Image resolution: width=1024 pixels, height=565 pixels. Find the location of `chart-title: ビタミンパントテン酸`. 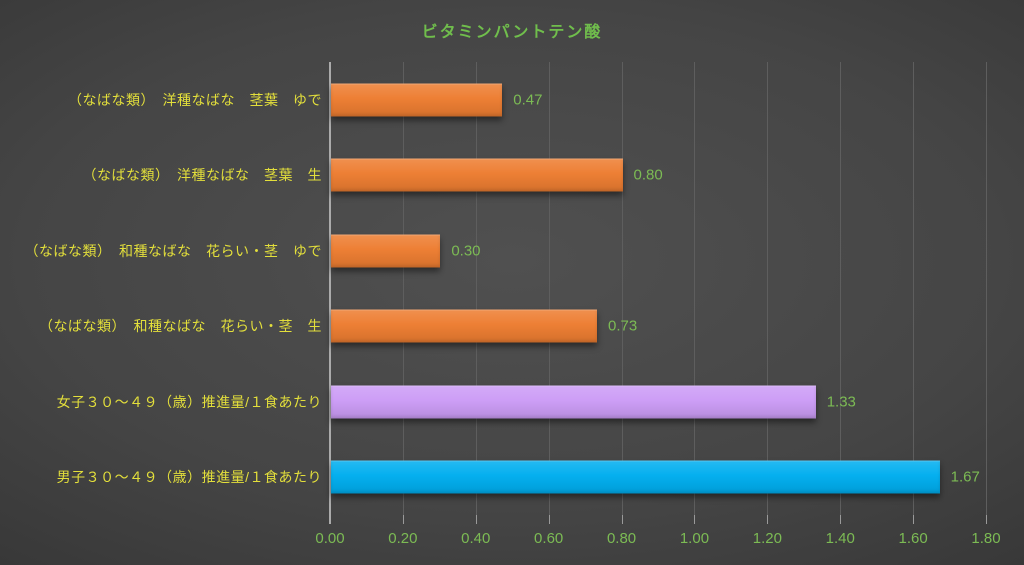

chart-title: ビタミンパントテン酸 is located at coordinates (512, 32).